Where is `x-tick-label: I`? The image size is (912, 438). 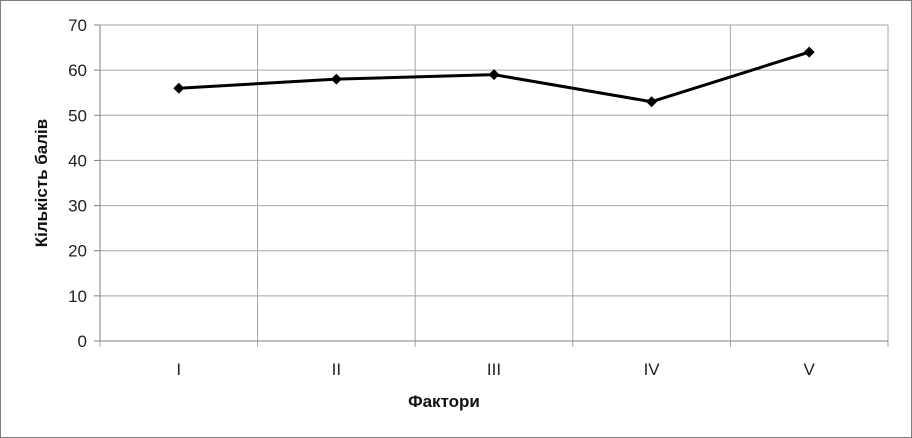 x-tick-label: I is located at coordinates (178, 369).